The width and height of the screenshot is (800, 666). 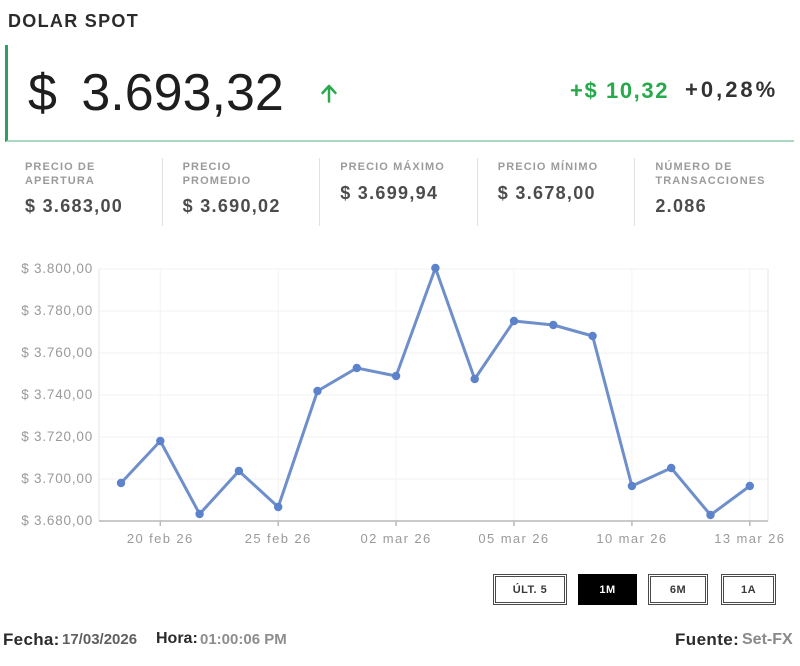 What do you see at coordinates (57, 436) in the screenshot?
I see `svg-text: $ 3.720,00` at bounding box center [57, 436].